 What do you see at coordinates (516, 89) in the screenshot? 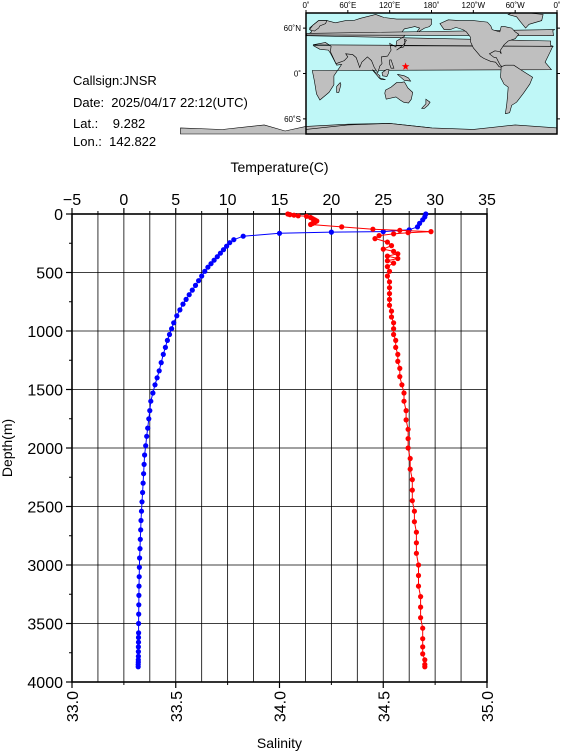
I see `land-south-america` at bounding box center [516, 89].